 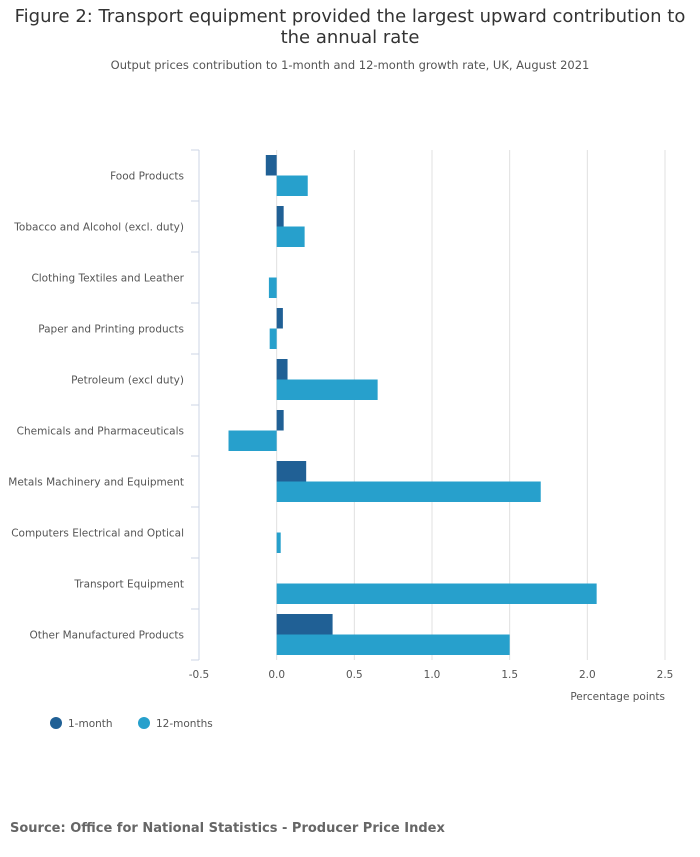 I want to click on category-label: Paper and Printing products, so click(x=111, y=330).